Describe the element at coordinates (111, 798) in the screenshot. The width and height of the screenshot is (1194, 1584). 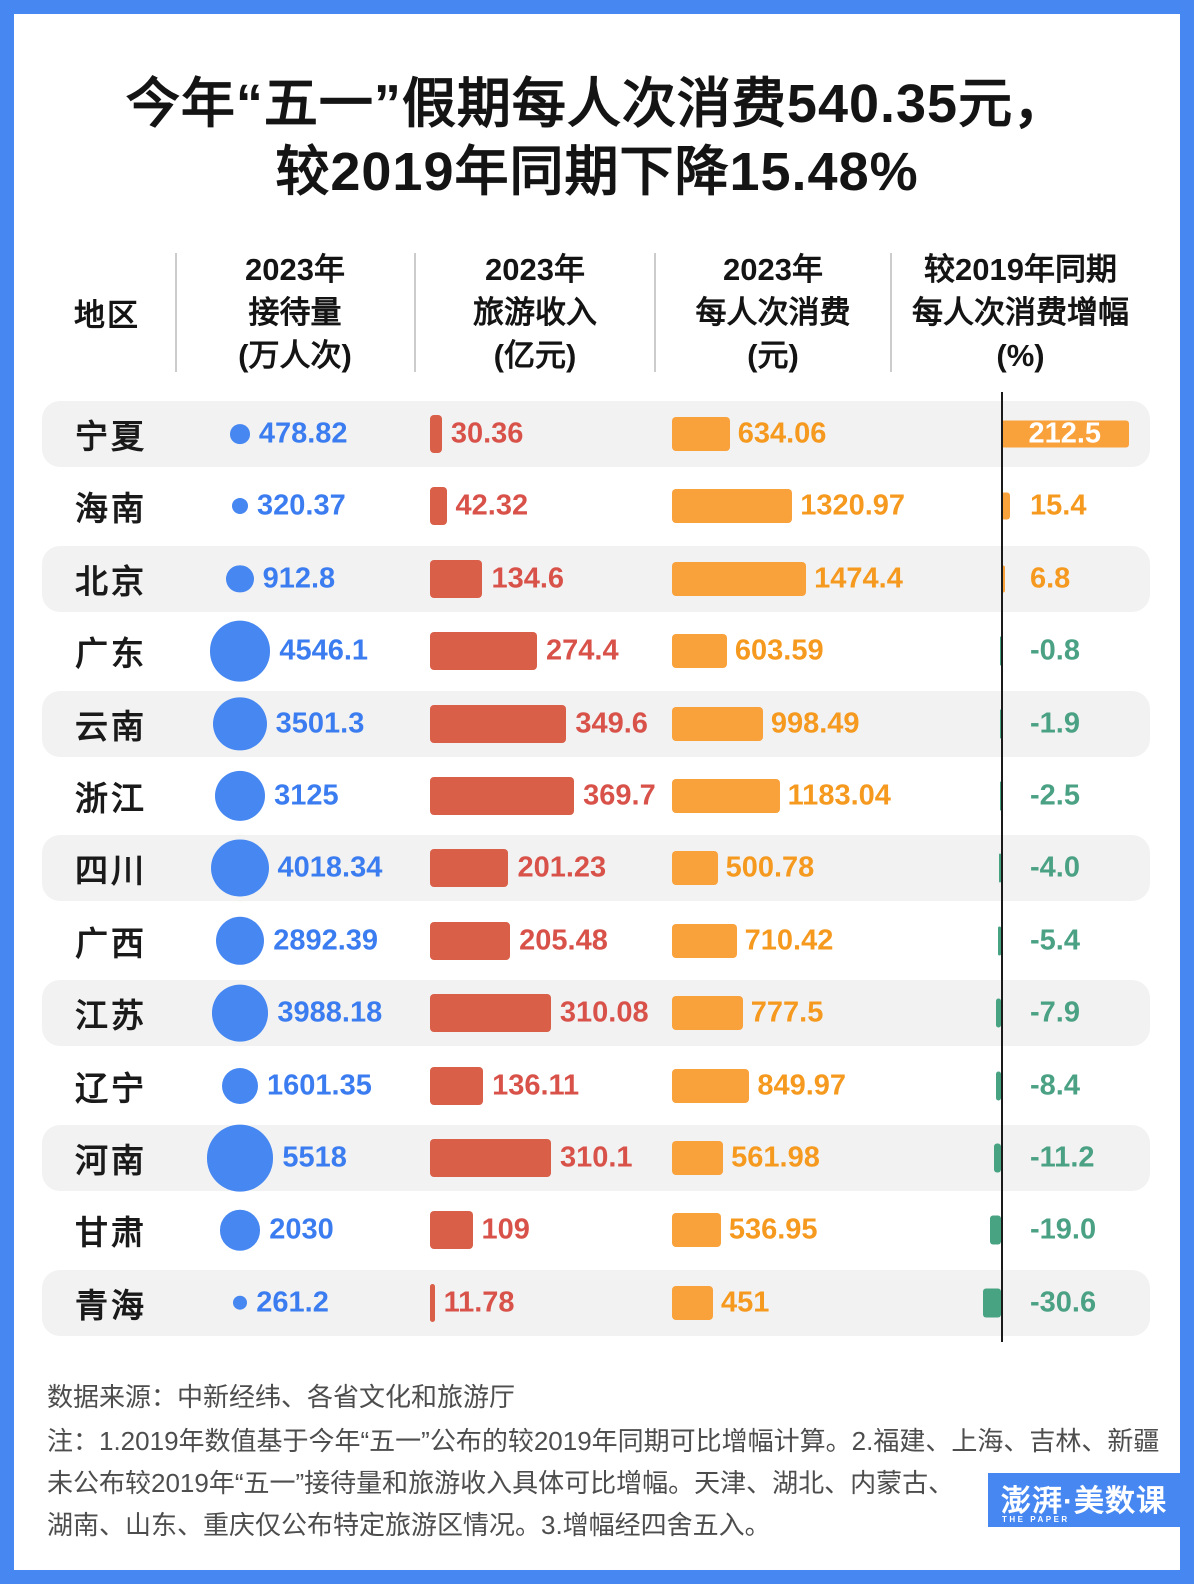
I see `region-label: 浙江` at that location.